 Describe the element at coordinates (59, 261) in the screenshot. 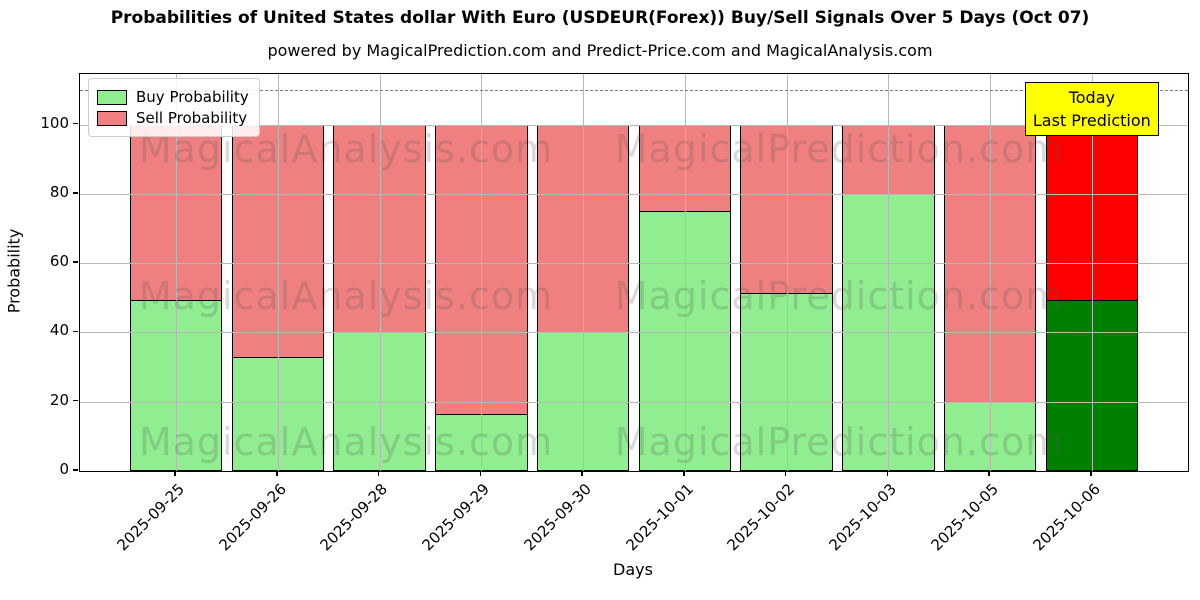

I see `y-tick-label: 60` at that location.